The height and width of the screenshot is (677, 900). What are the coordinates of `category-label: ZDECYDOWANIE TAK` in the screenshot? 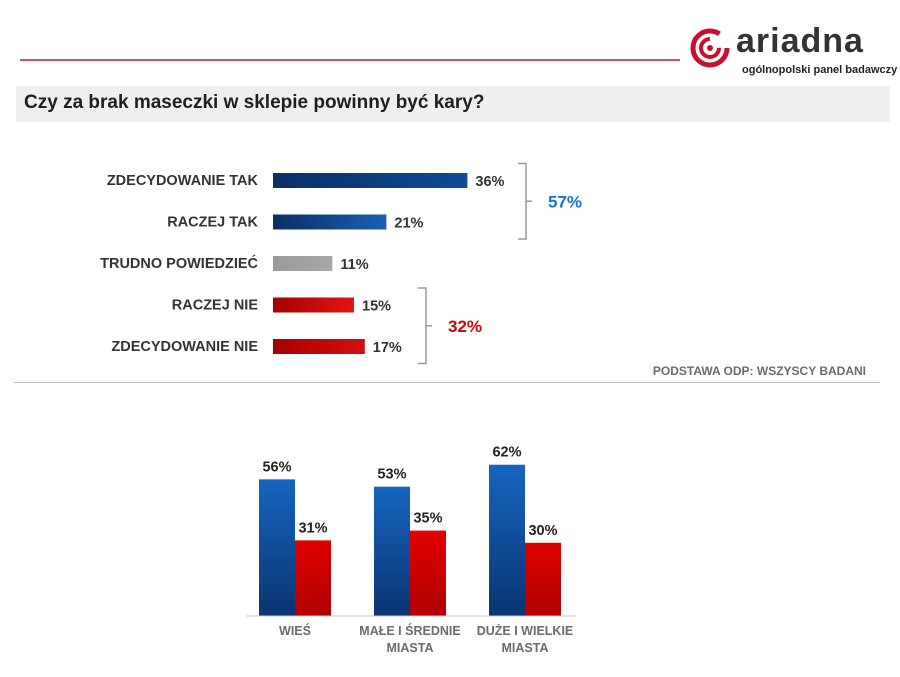 It's located at (183, 181).